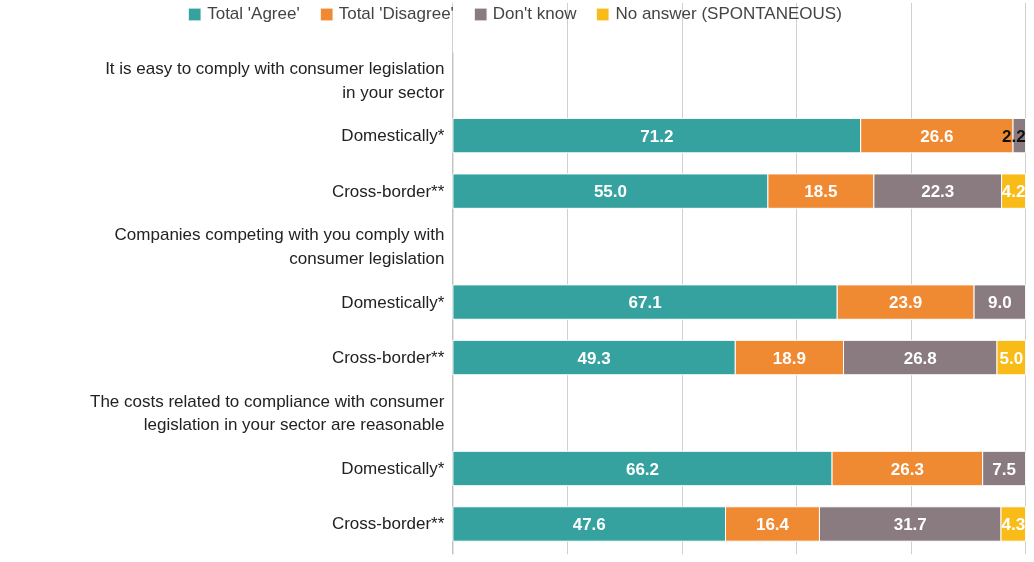  Describe the element at coordinates (1011, 358) in the screenshot. I see `data-label: 5.0` at that location.